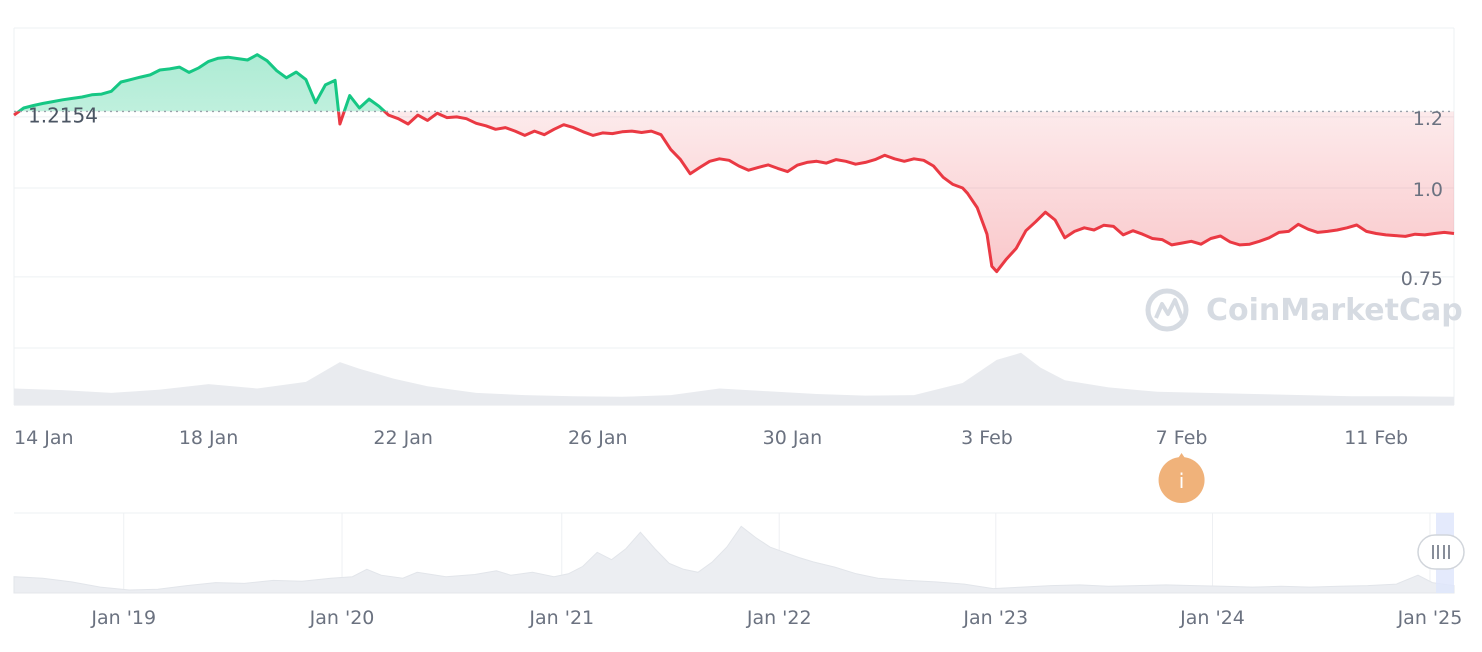 Image resolution: width=1482 pixels, height=652 pixels. I want to click on overview-tick-label: Jan '21, so click(561, 618).